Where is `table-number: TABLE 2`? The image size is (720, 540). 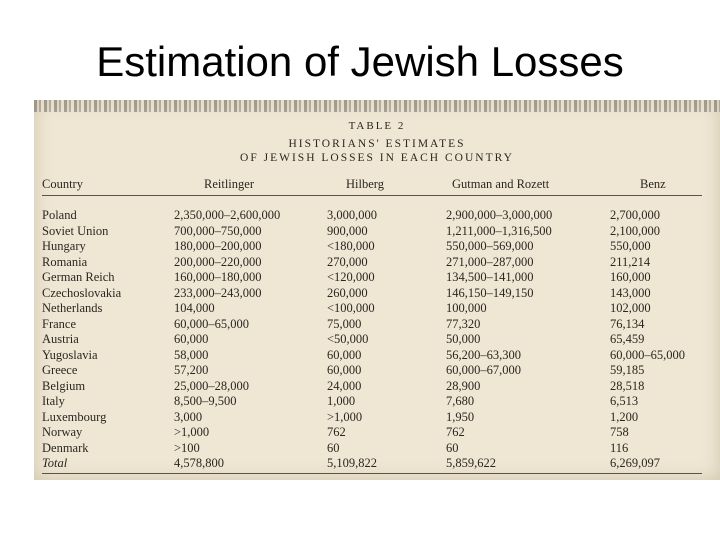 table-number: TABLE 2 is located at coordinates (377, 126).